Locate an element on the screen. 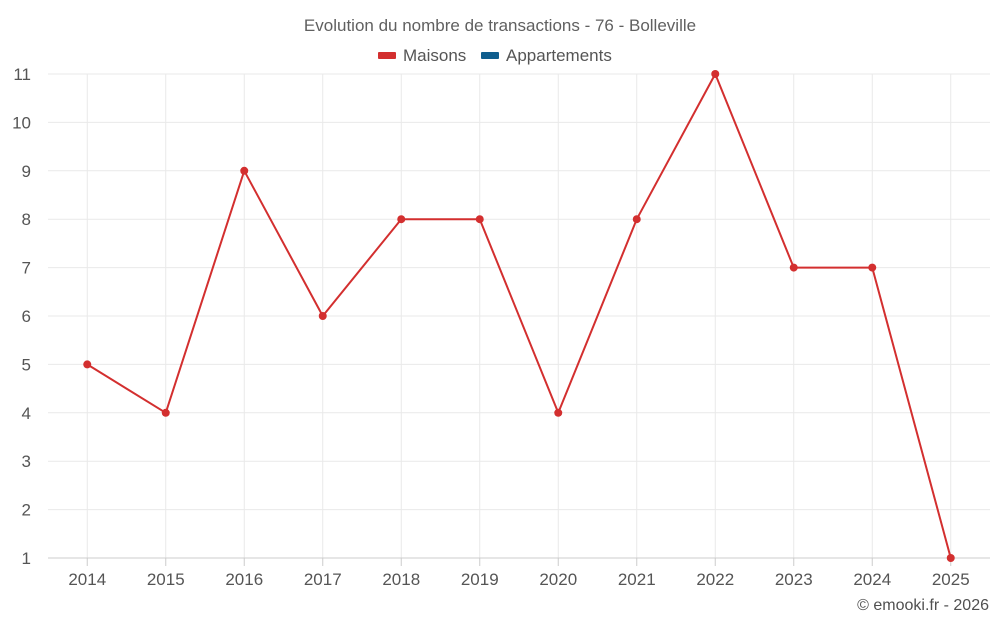 The height and width of the screenshot is (625, 1000). y-tick-label: 4 is located at coordinates (26, 413).